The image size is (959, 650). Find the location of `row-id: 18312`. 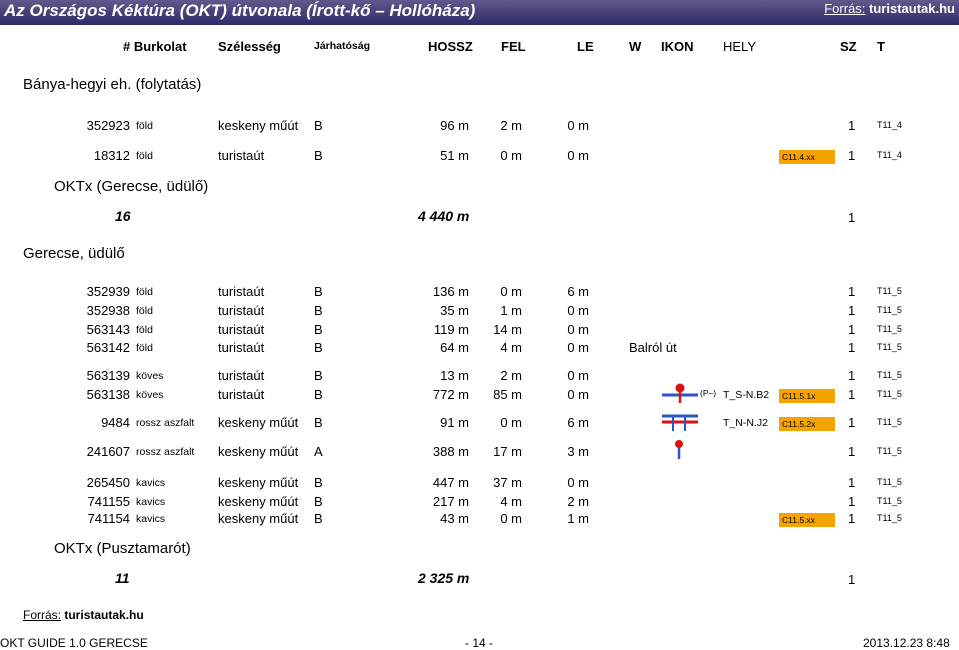

row-id: 18312 is located at coordinates (111, 155).